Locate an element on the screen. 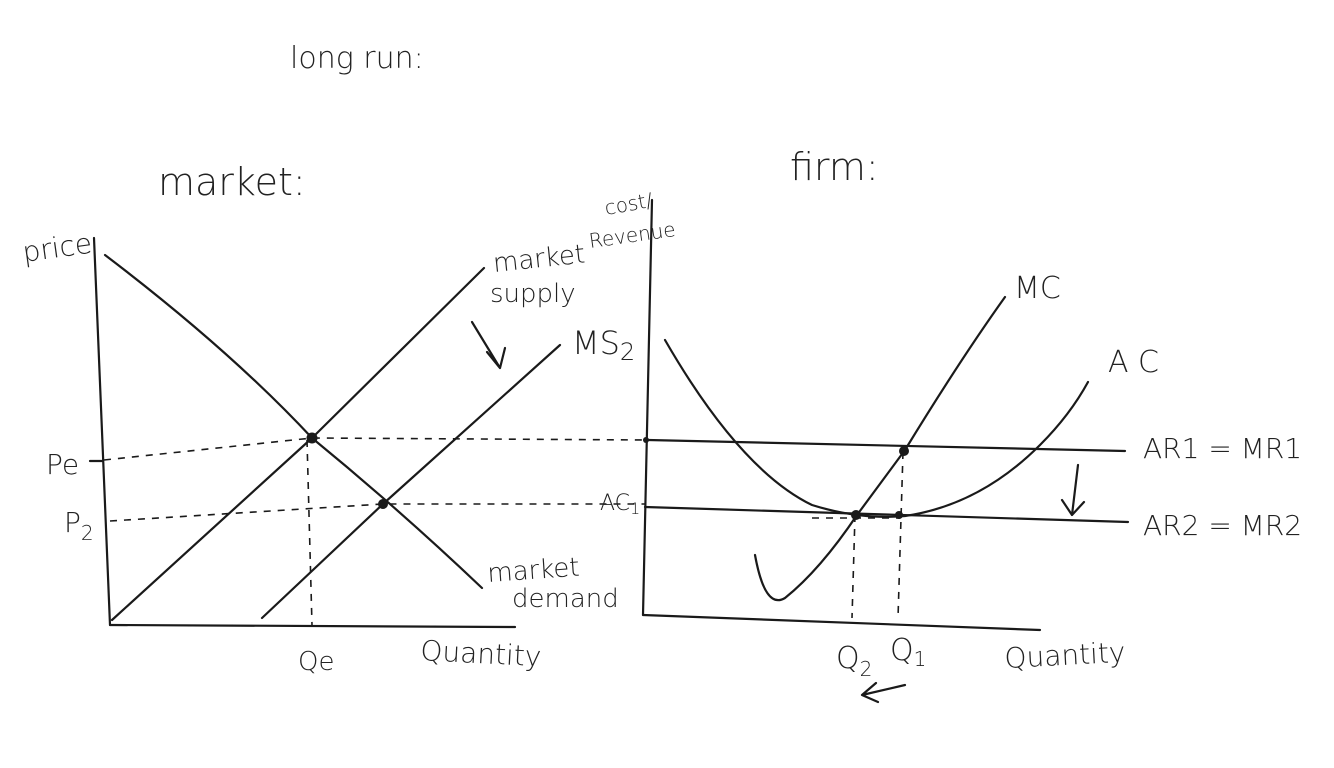  firm-x-axis is located at coordinates (841, 622).